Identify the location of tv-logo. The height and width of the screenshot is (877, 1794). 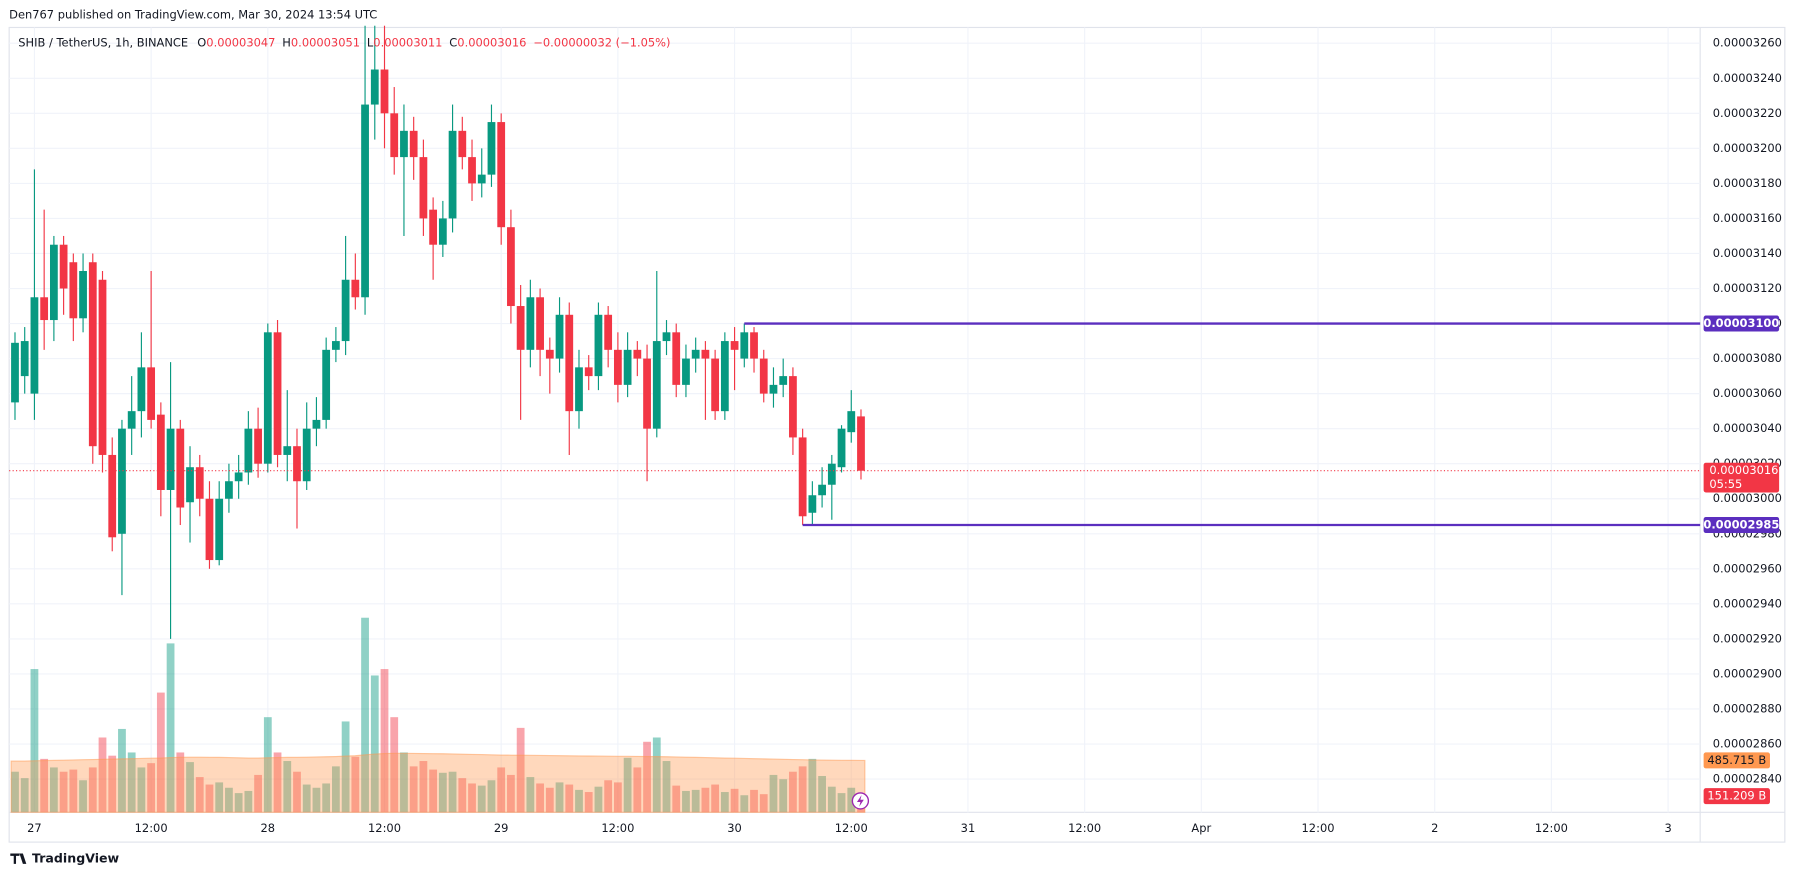
(18, 858).